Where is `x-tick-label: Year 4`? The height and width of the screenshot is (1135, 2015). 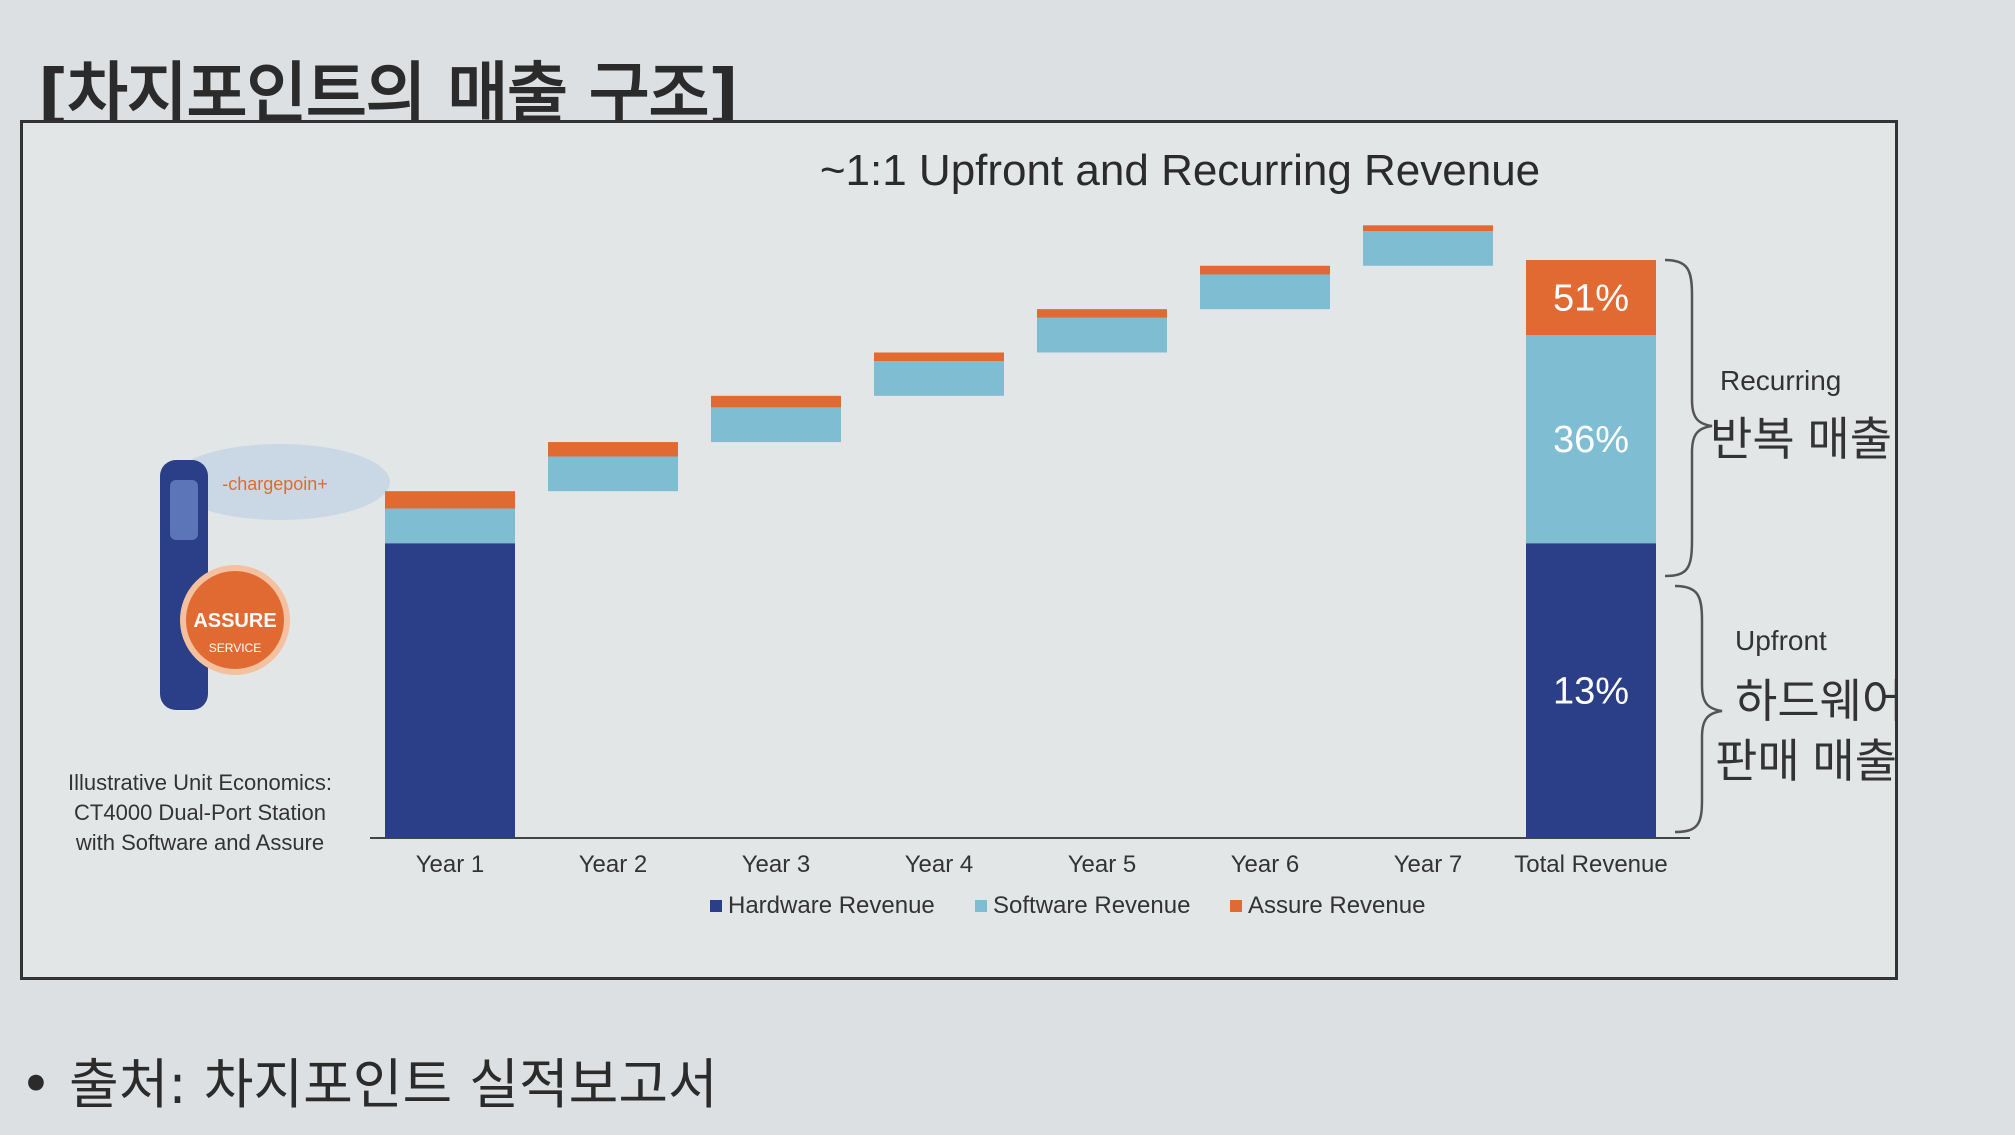
x-tick-label: Year 4 is located at coordinates (939, 864).